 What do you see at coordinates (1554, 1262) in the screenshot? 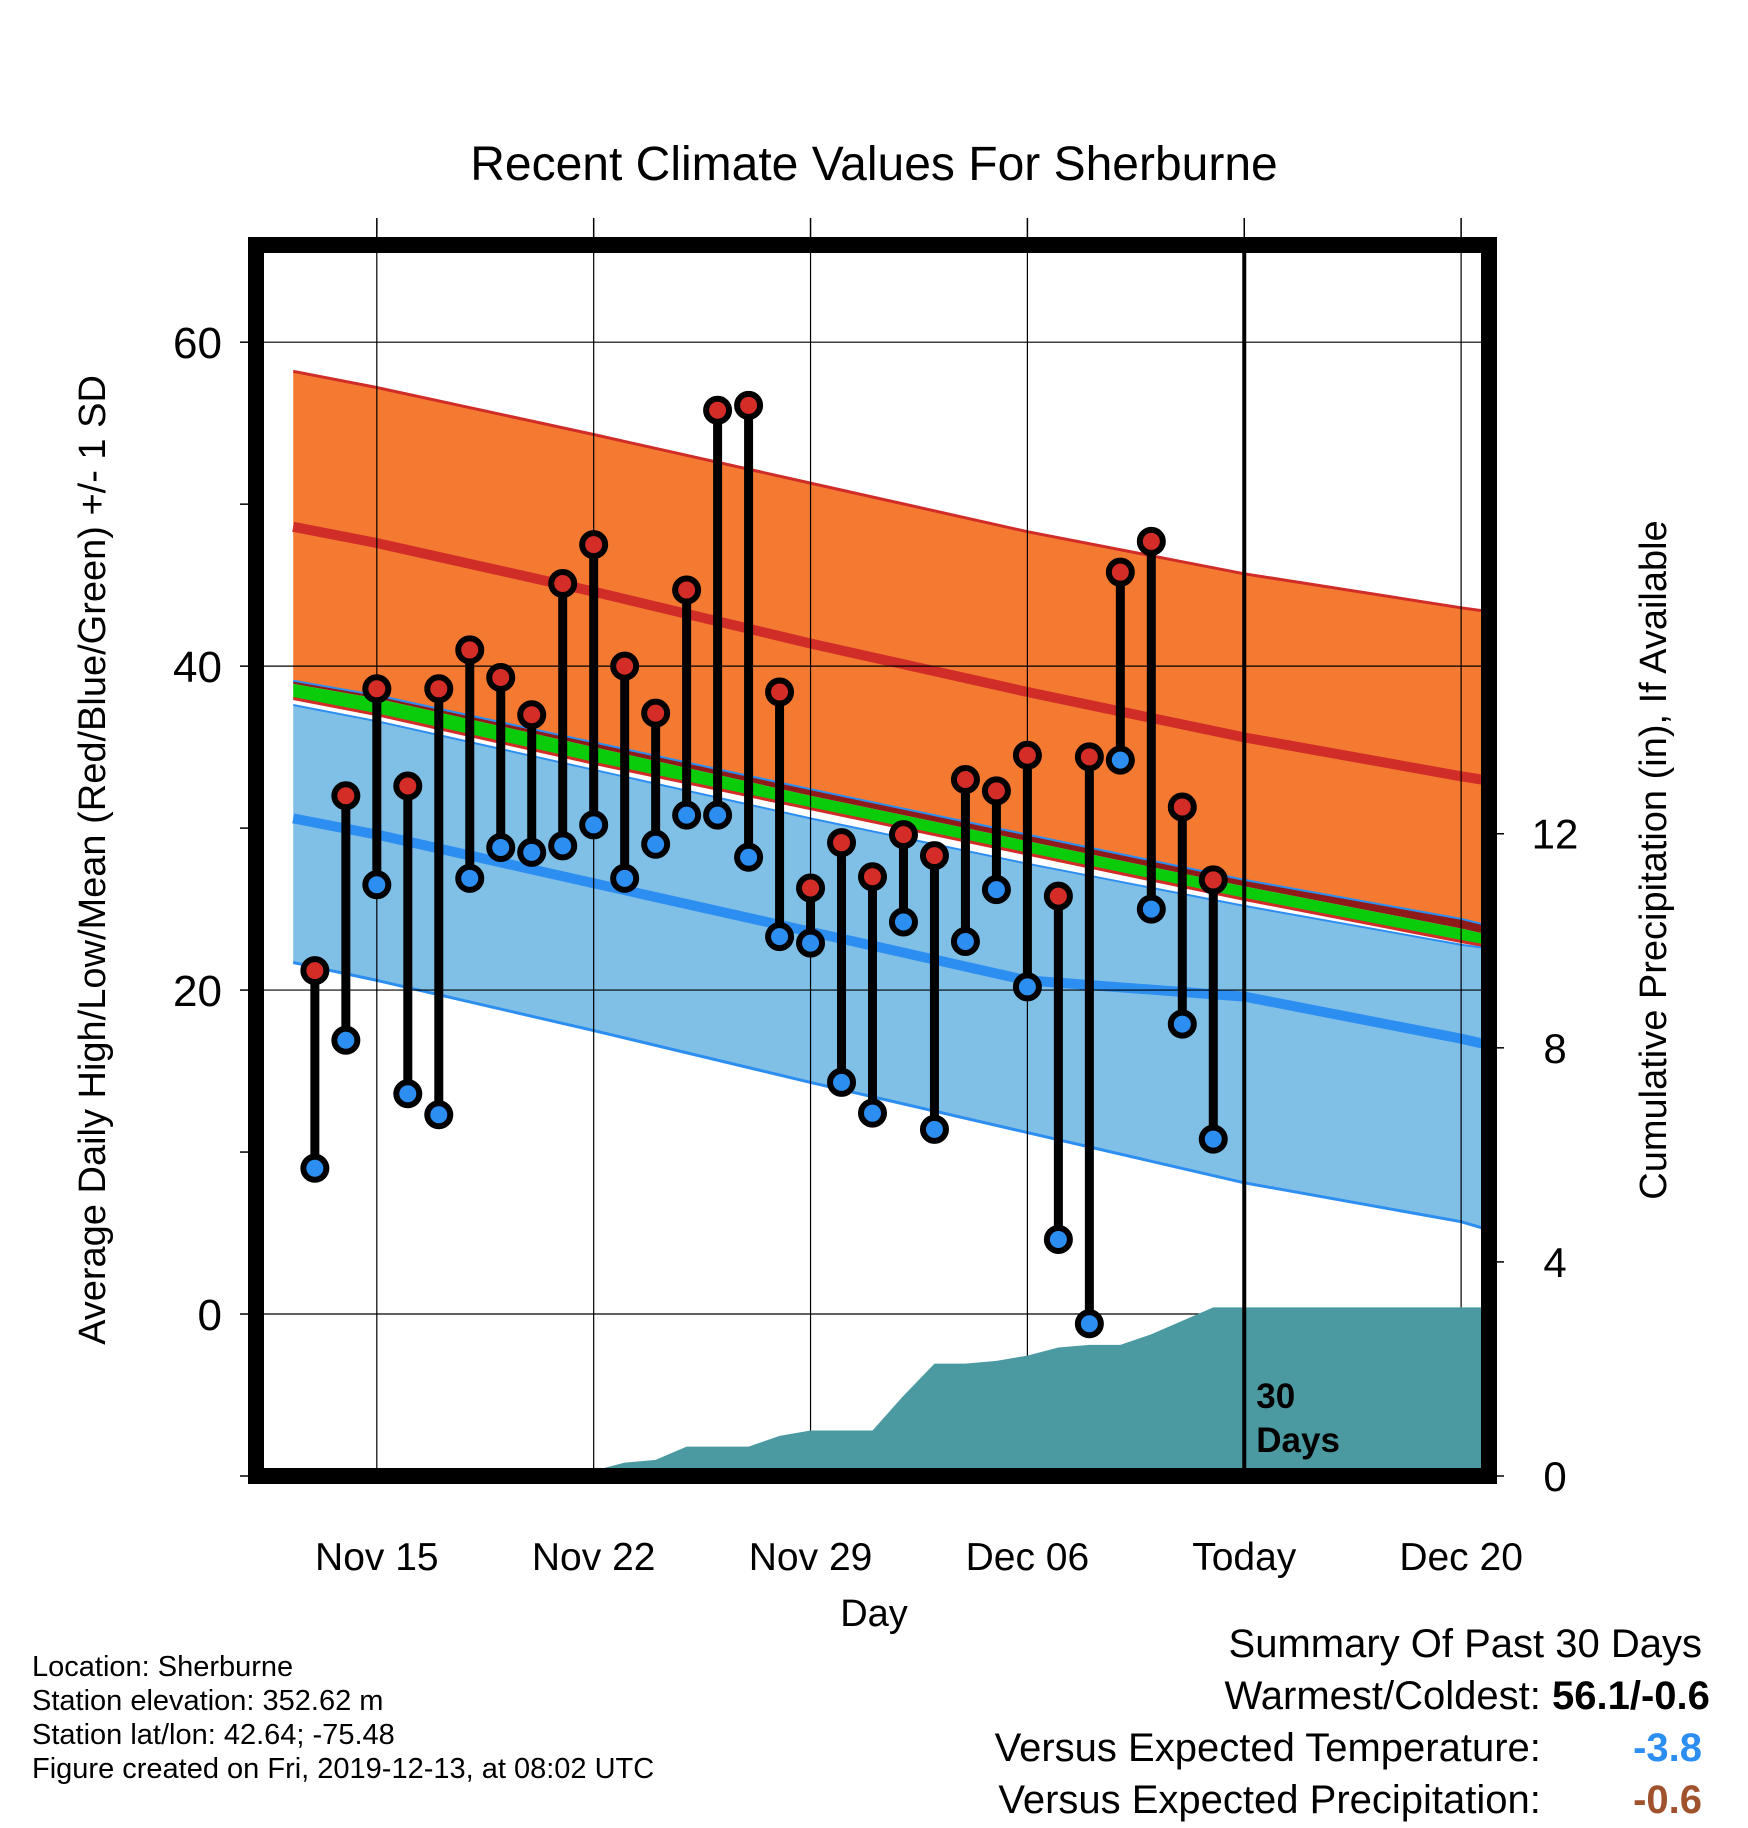
I see `y2-tick-label: 4` at bounding box center [1554, 1262].